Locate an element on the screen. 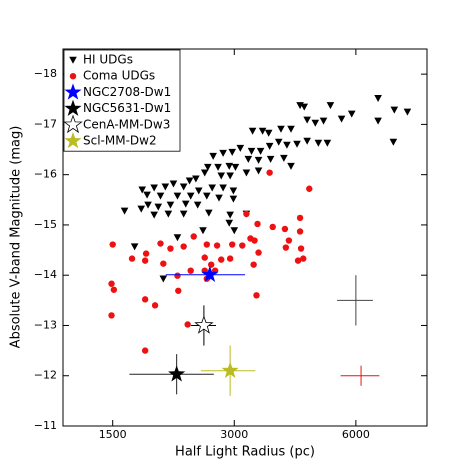  x-tick-label: 6000 is located at coordinates (356, 434).